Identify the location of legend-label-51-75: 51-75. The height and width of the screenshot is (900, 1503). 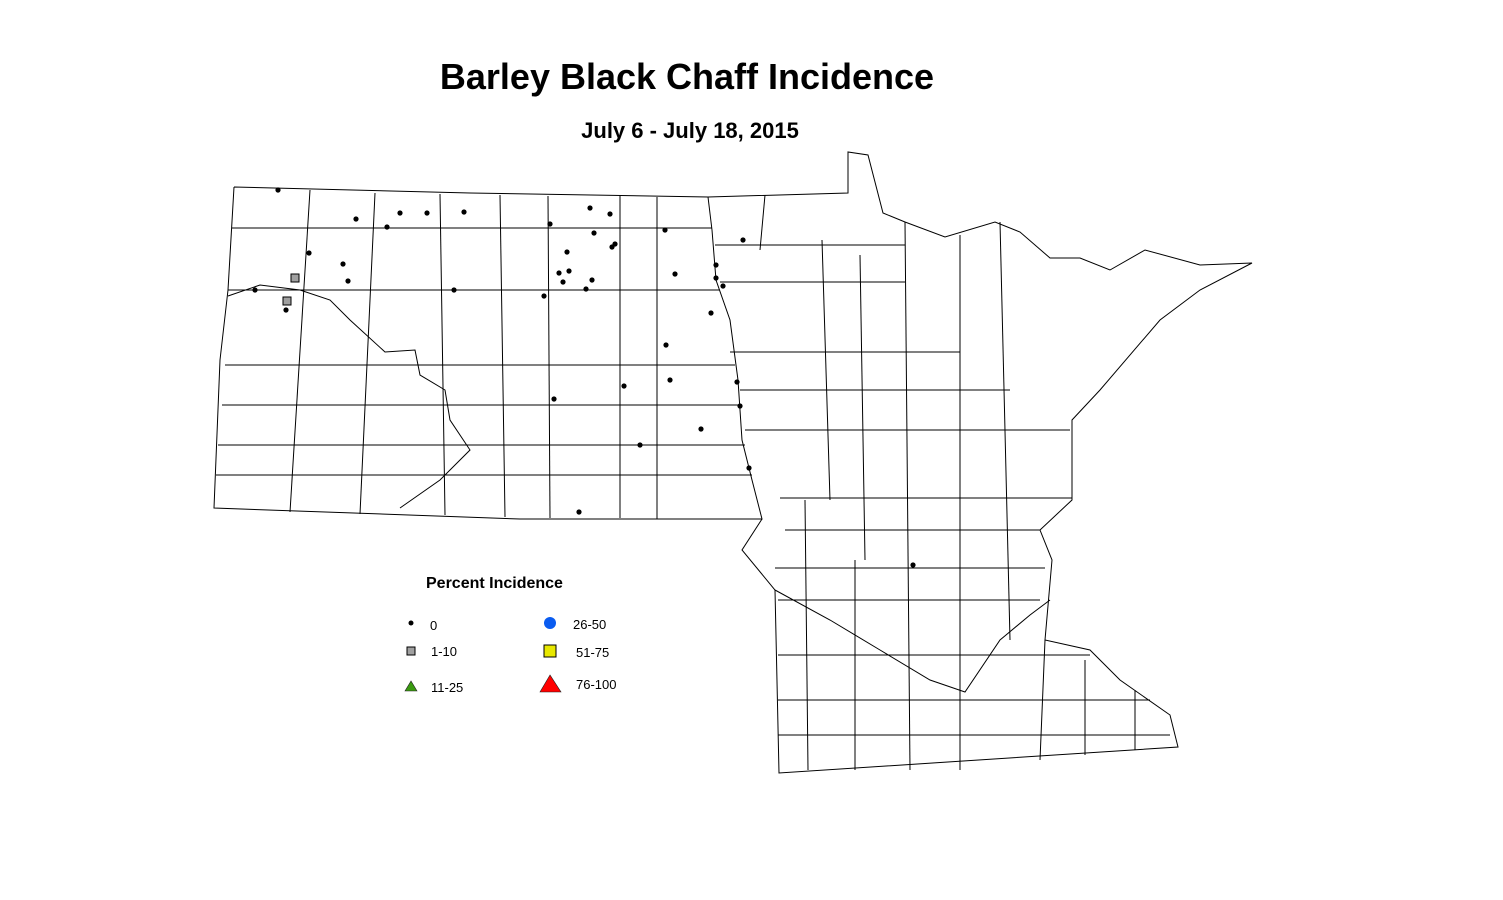
(593, 652).